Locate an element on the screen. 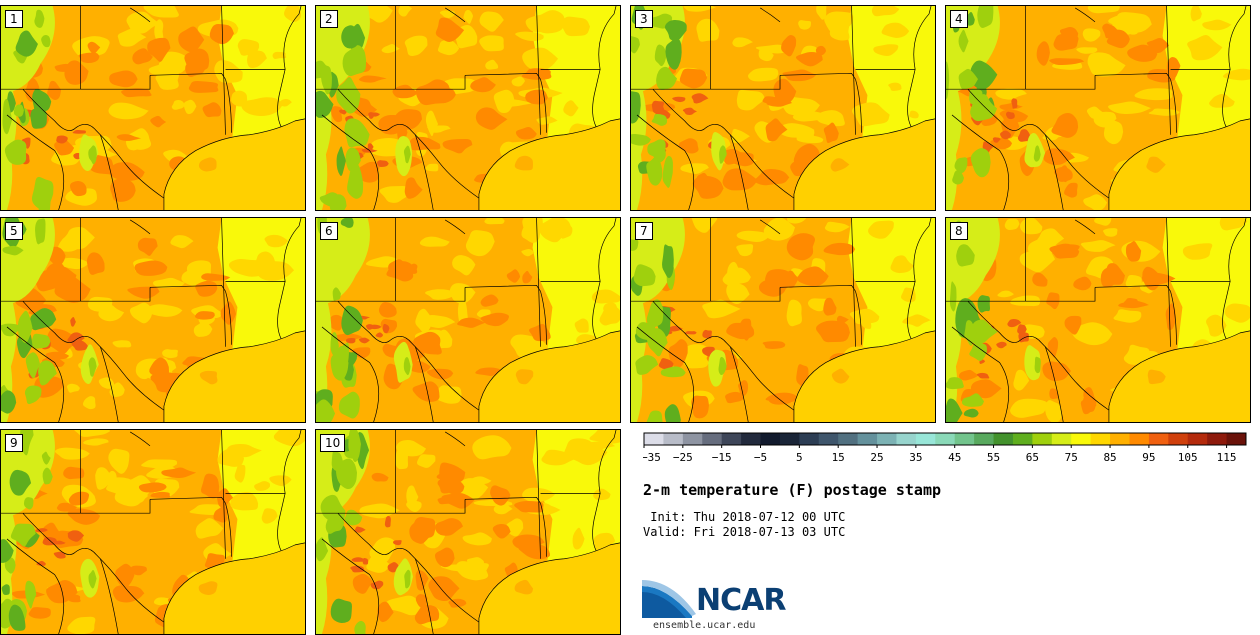  colorbar-tick-label: −15 is located at coordinates (722, 457).